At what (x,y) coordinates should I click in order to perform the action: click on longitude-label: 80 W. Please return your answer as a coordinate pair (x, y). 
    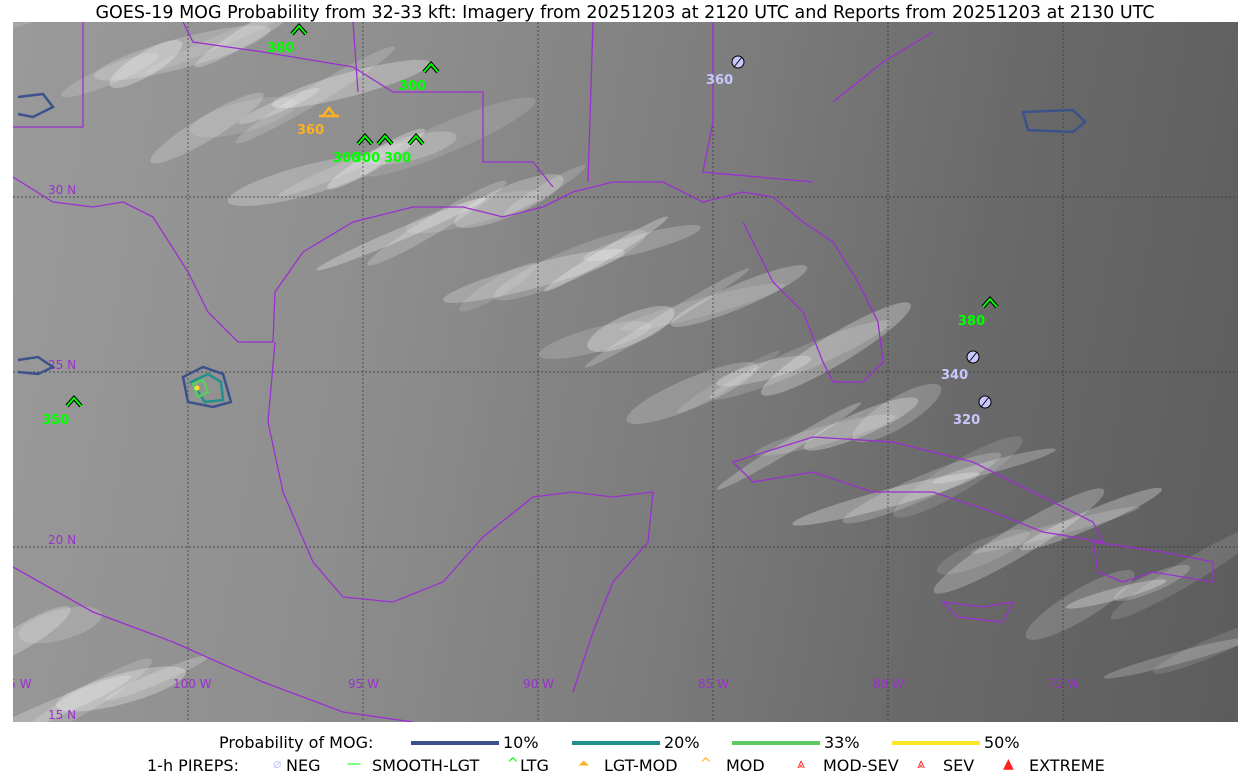
    Looking at the image, I should click on (888, 684).